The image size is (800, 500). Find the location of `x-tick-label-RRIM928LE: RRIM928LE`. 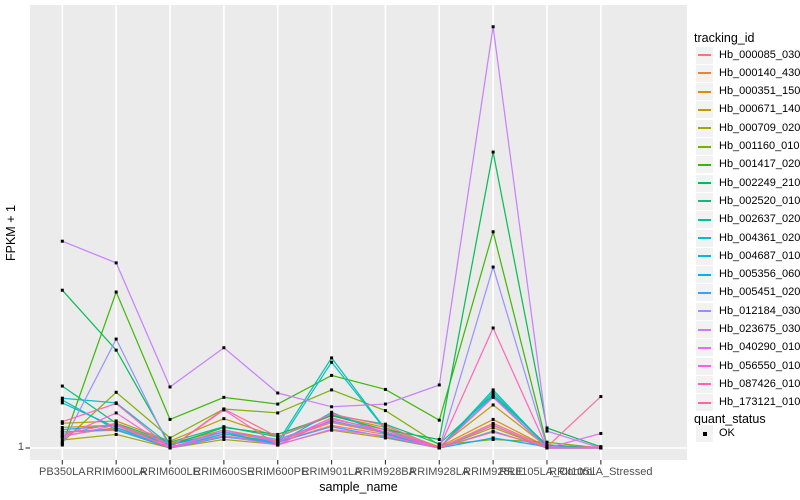

x-tick-label-RRIM928LE: RRIM928LE is located at coordinates (493, 472).